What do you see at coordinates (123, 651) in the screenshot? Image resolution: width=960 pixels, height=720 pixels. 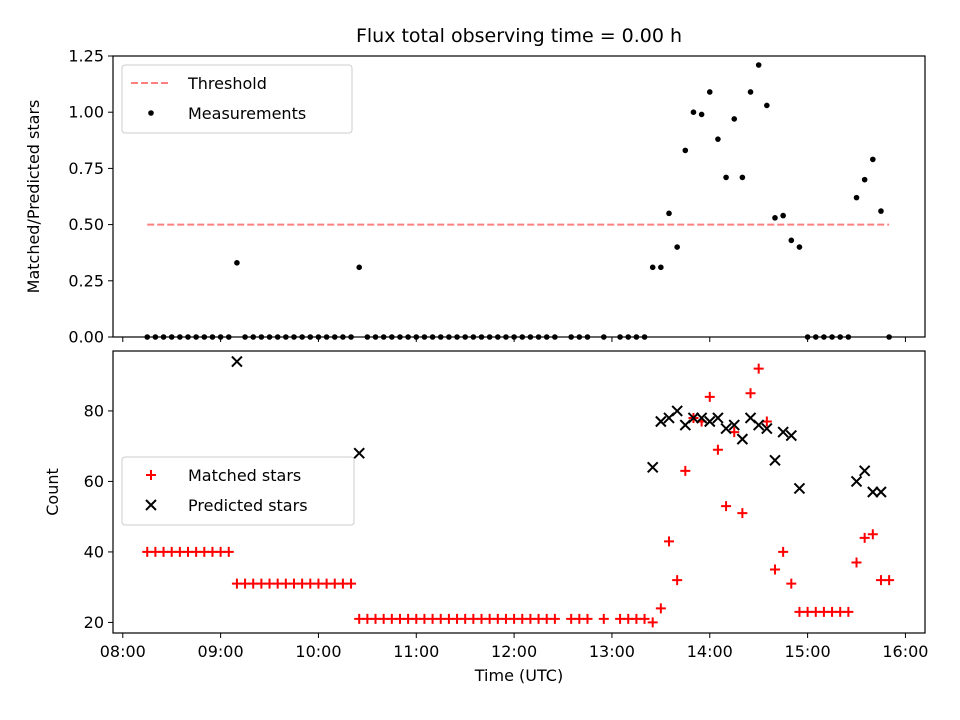 I see `x-tick-label: 08:00` at bounding box center [123, 651].